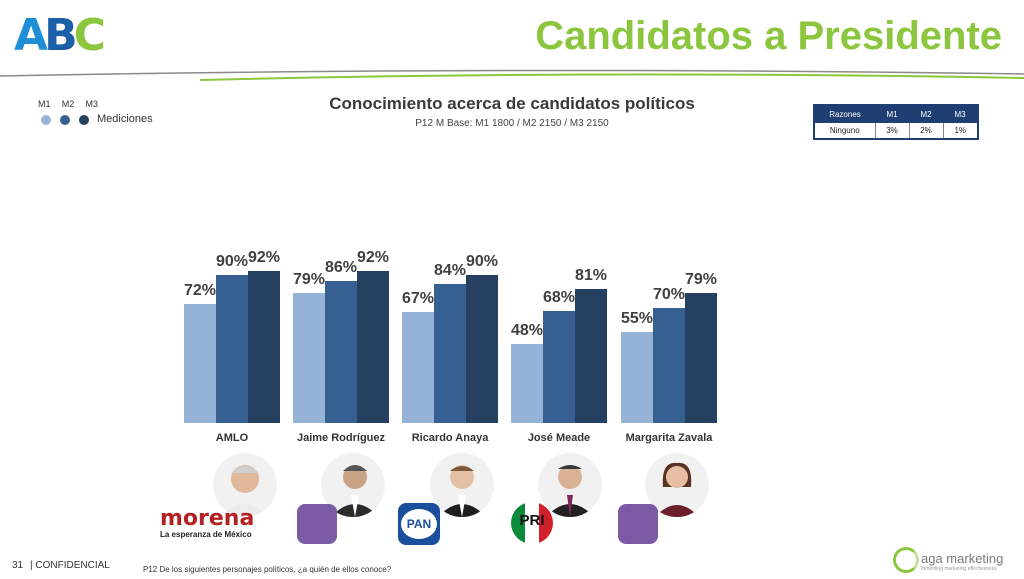 This screenshot has width=1024, height=579. Describe the element at coordinates (527, 330) in the screenshot. I see `bar-value-label: 48%` at that location.